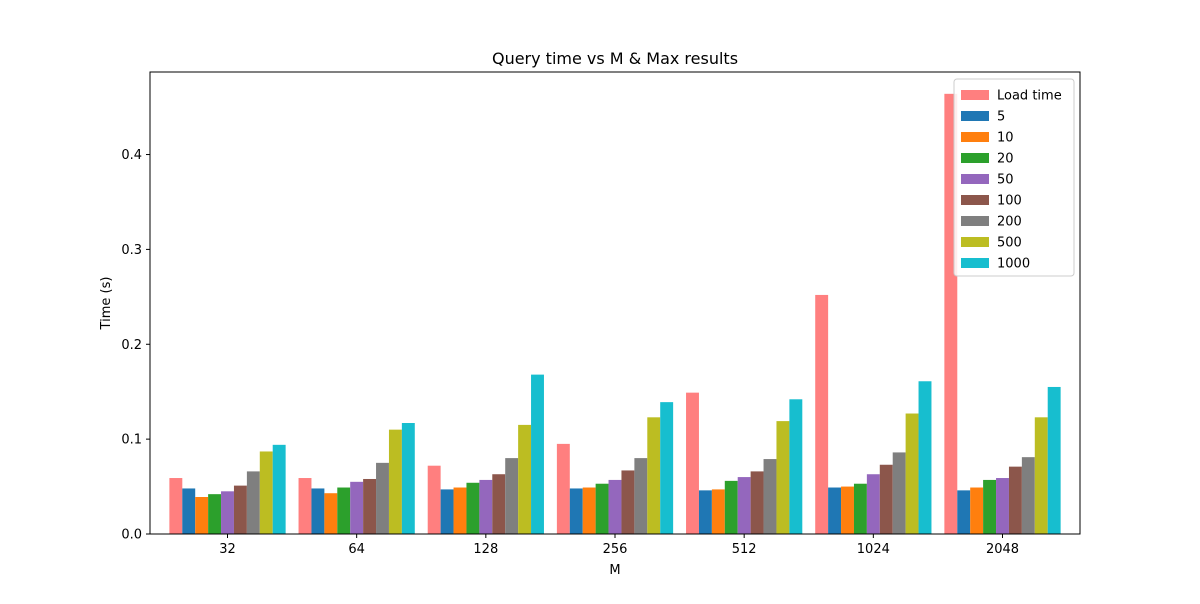 The image size is (1200, 604). What do you see at coordinates (615, 58) in the screenshot?
I see `chart-title: Query time vs M & Max results` at bounding box center [615, 58].